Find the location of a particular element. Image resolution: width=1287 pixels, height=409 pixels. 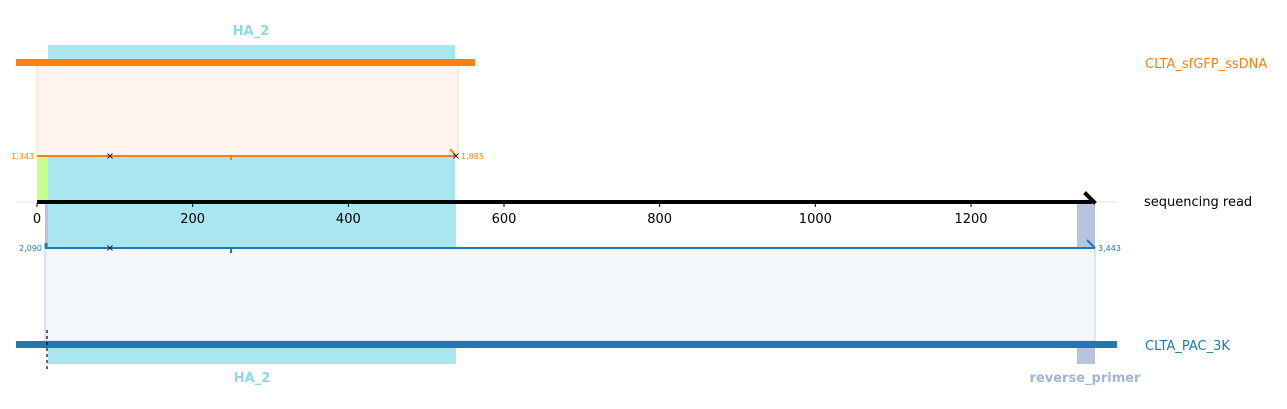

axis-tick-label: 400 is located at coordinates (348, 219).